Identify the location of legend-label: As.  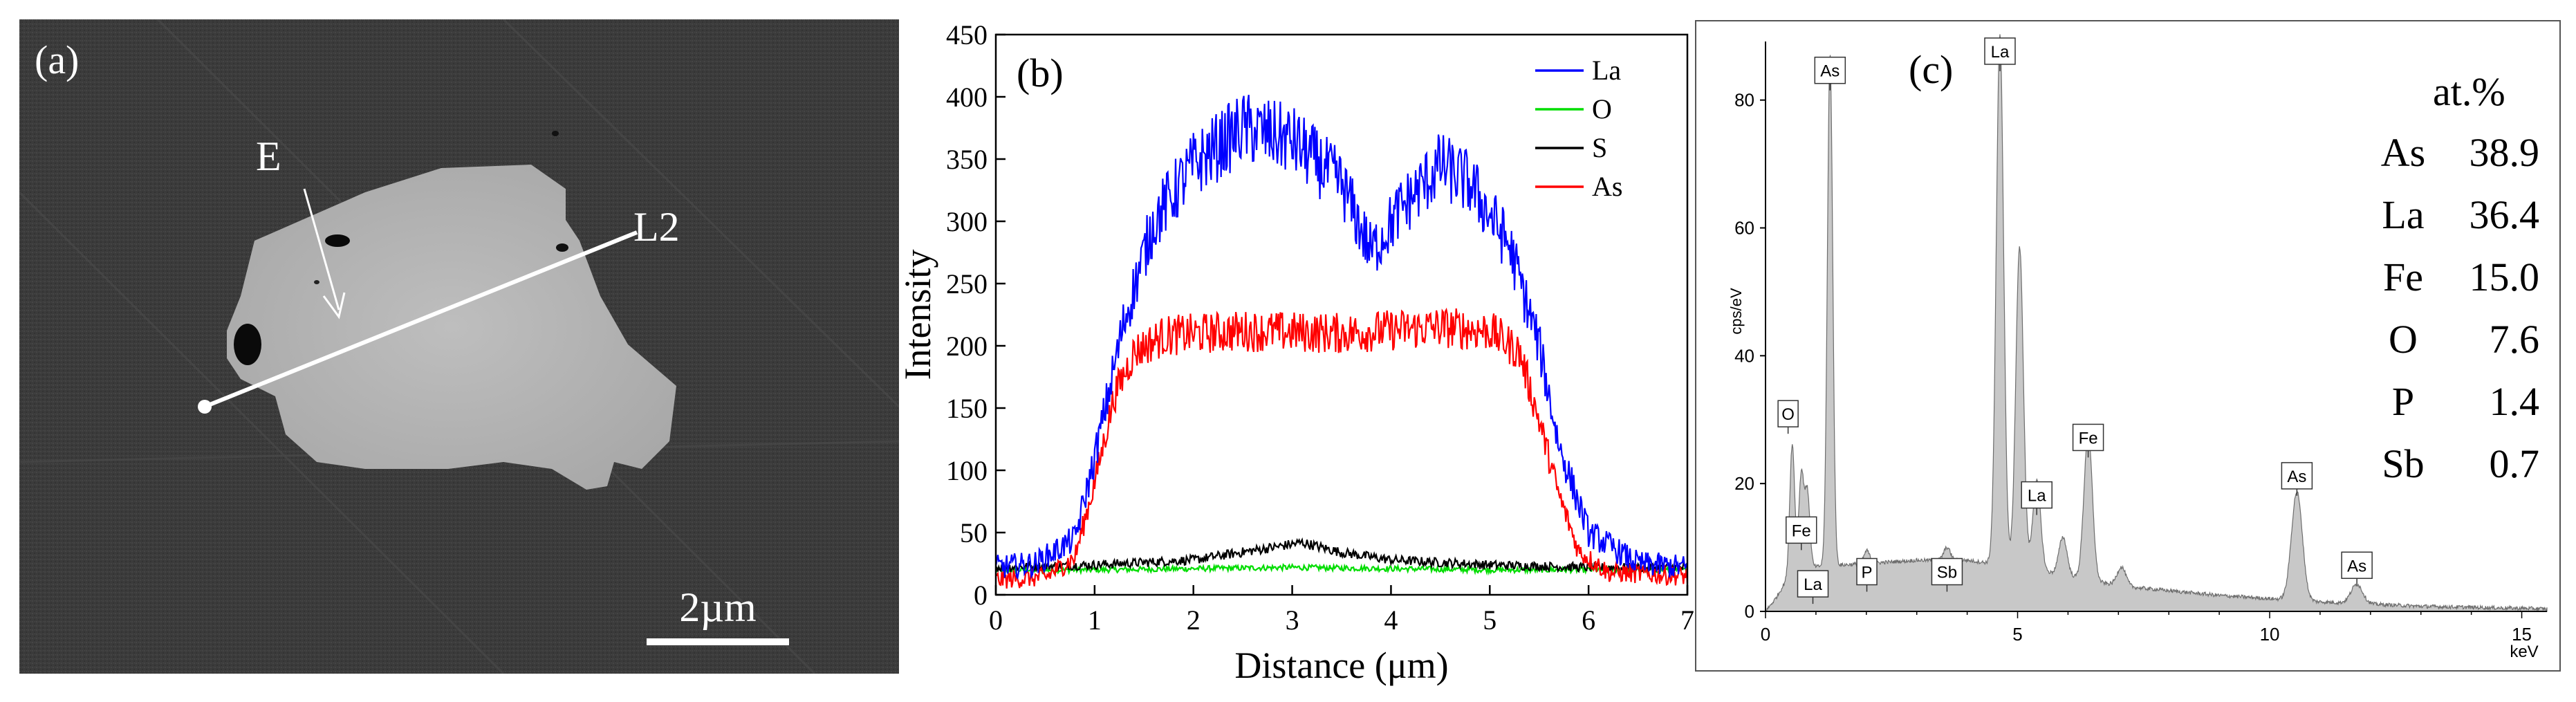
(1607, 186).